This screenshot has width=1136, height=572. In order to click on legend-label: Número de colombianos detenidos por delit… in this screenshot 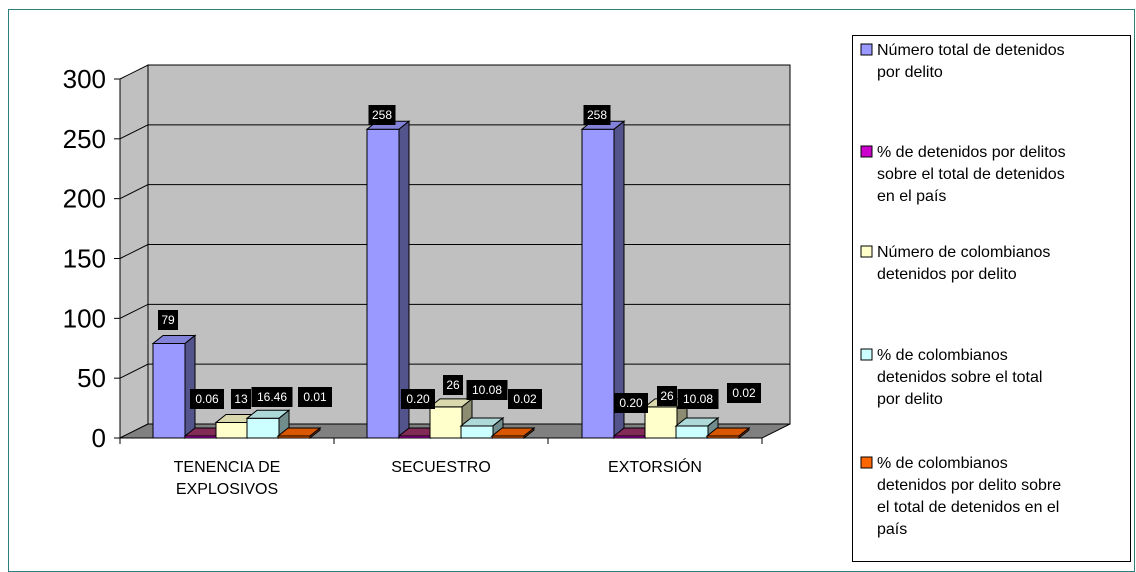, I will do `click(963, 263)`.